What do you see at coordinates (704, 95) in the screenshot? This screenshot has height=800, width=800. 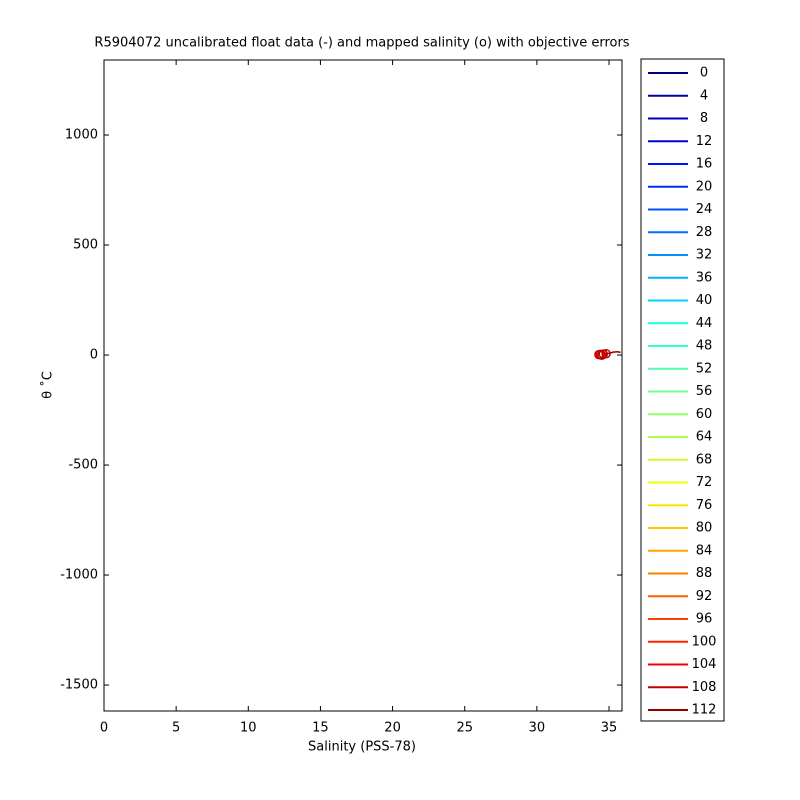 I see `legend-label: 4` at bounding box center [704, 95].